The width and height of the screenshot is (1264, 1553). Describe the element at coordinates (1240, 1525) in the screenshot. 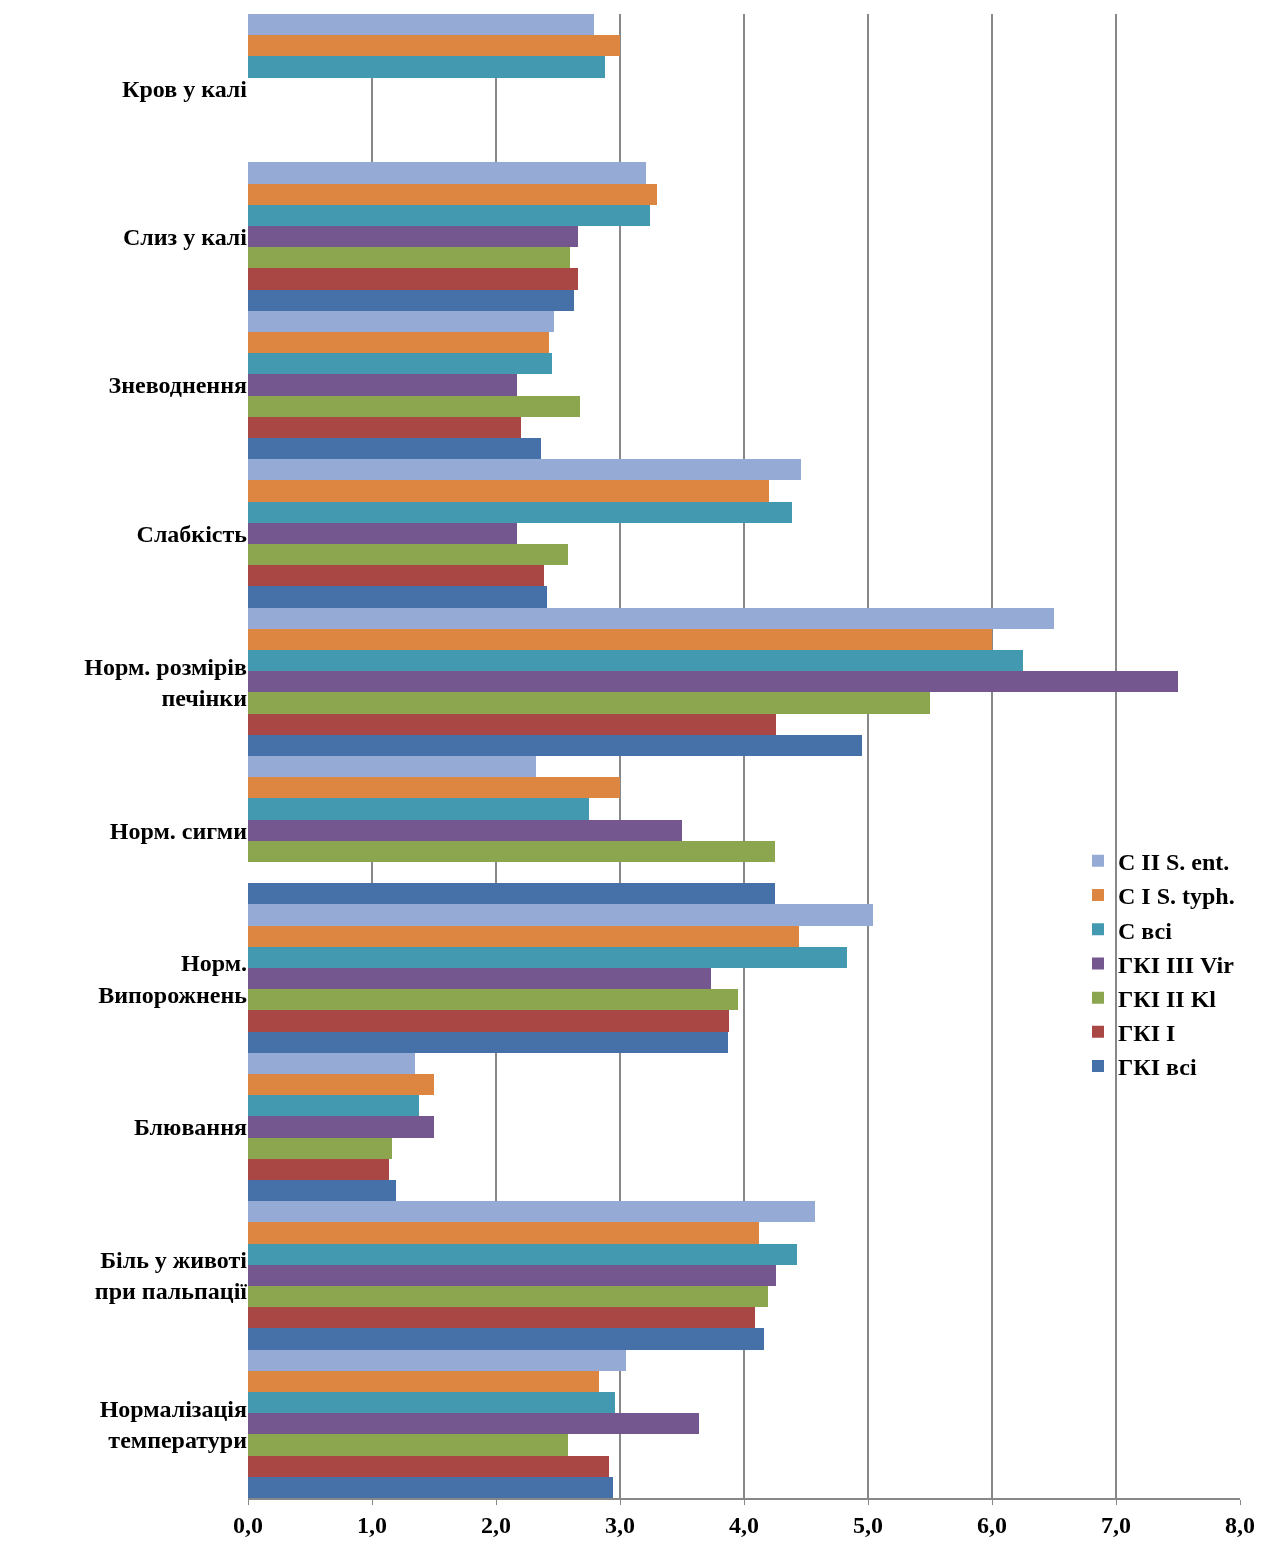

I see `x-tick-label: 8,0` at that location.